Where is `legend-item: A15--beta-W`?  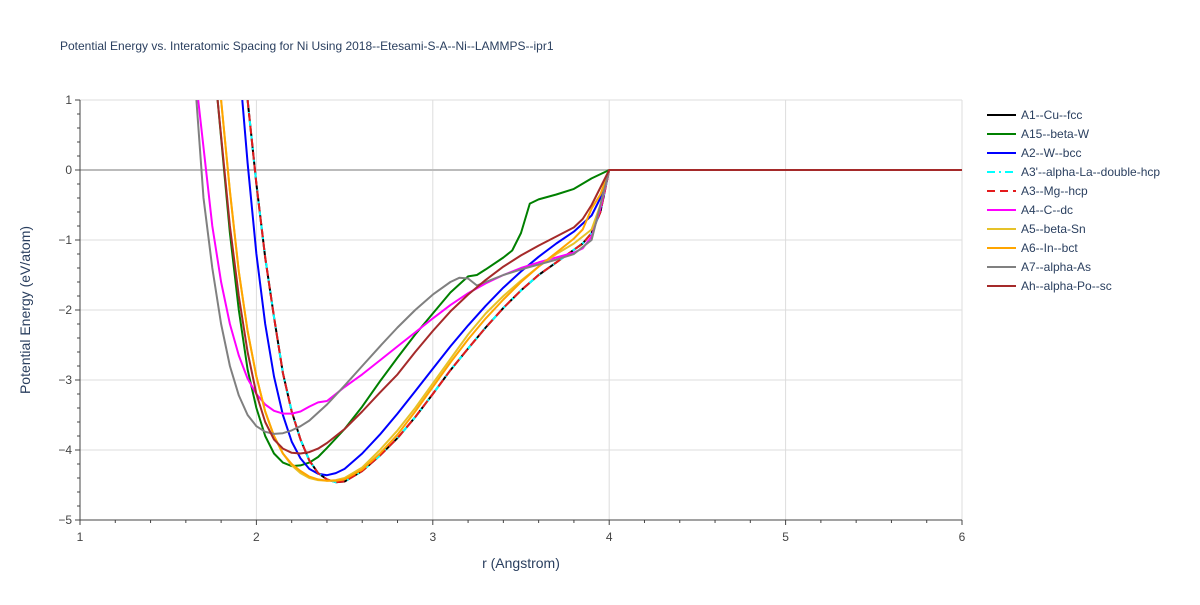
legend-item: A15--beta-W is located at coordinates (1038, 134).